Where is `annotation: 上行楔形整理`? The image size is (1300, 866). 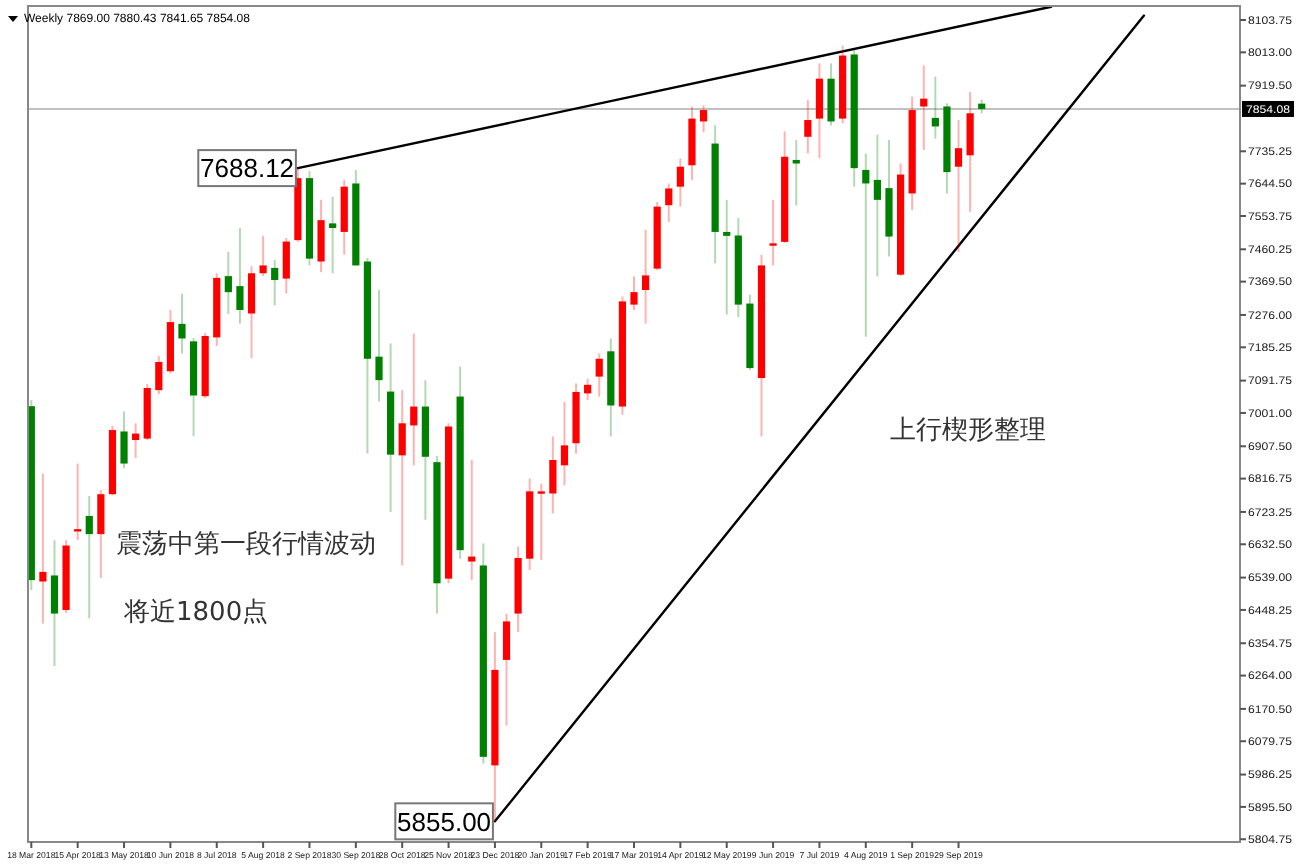
annotation: 上行楔形整理 is located at coordinates (968, 431).